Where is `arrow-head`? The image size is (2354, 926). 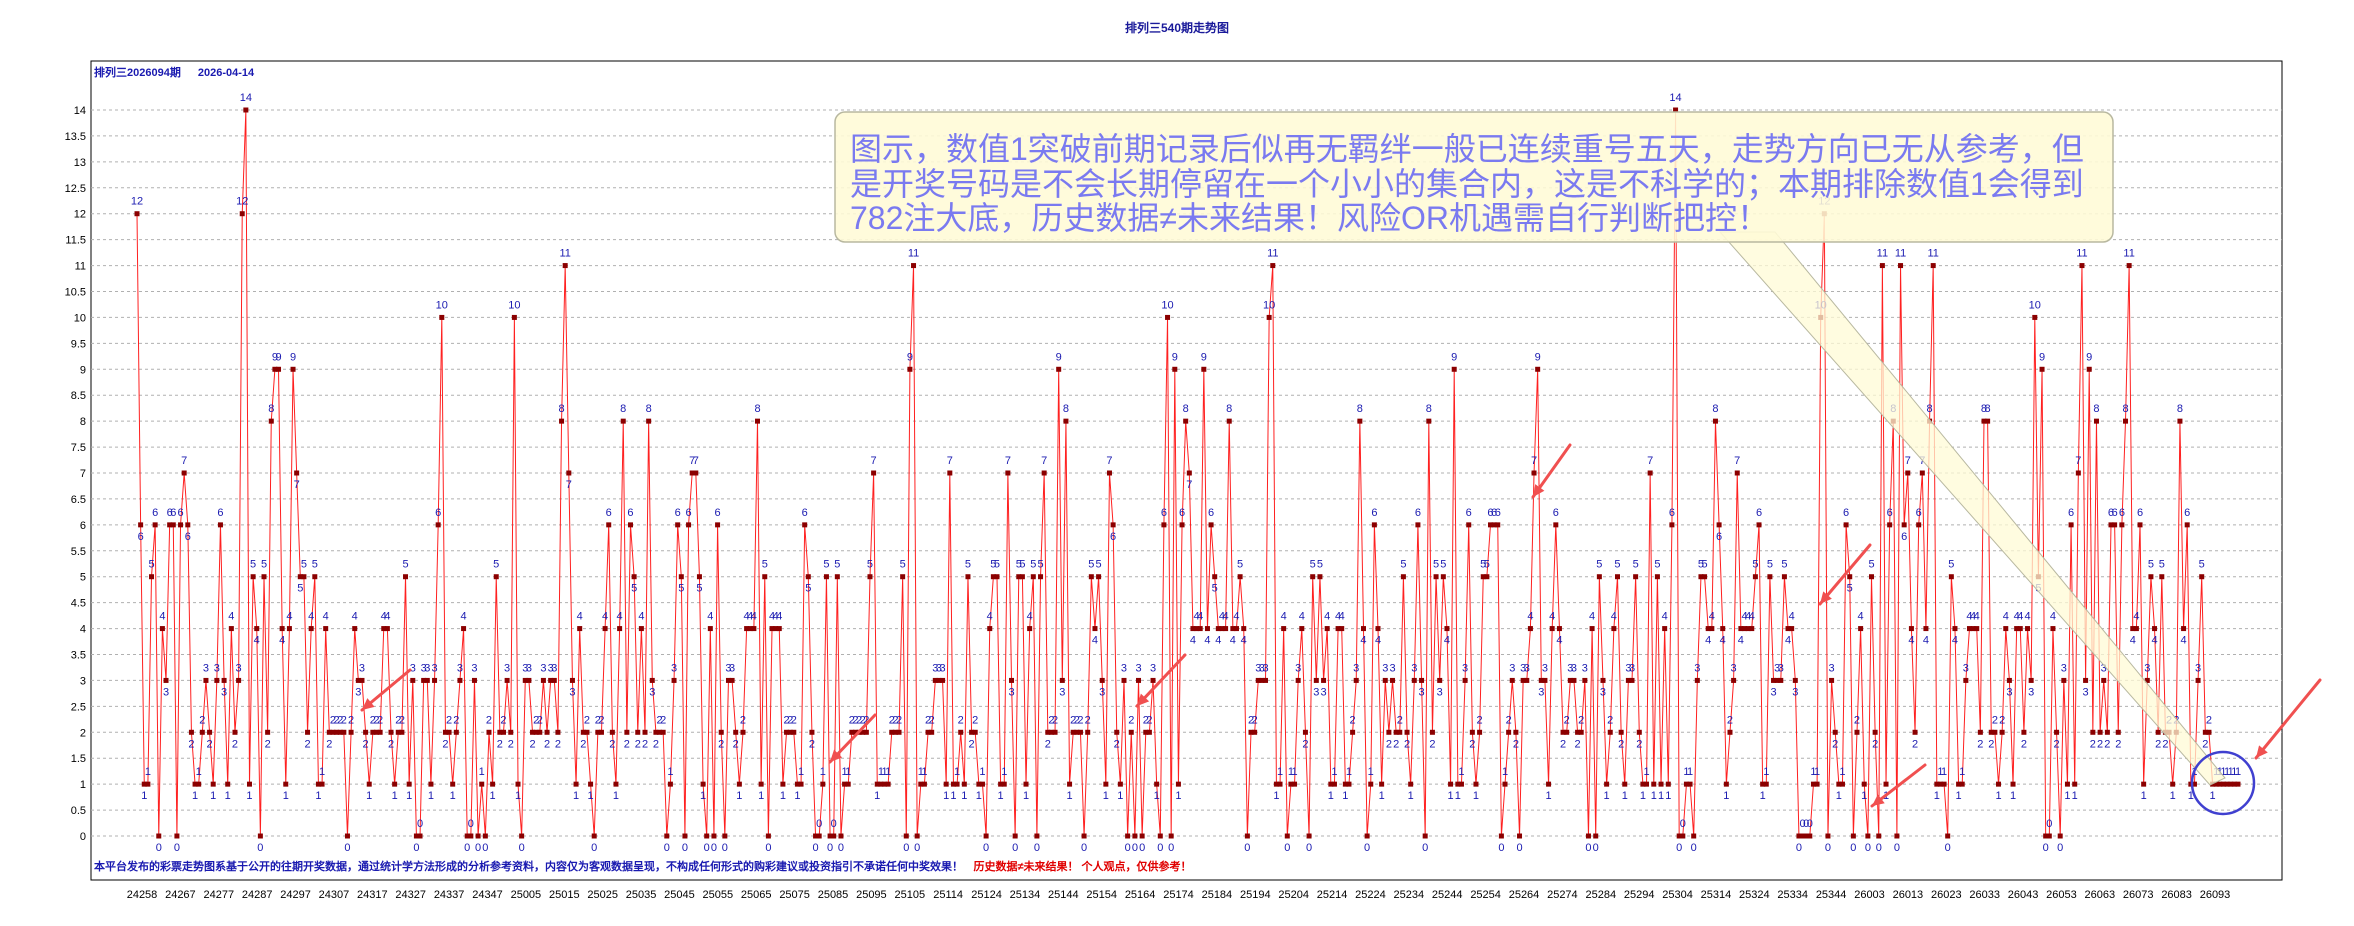
arrow-head is located at coordinates (1826, 597).